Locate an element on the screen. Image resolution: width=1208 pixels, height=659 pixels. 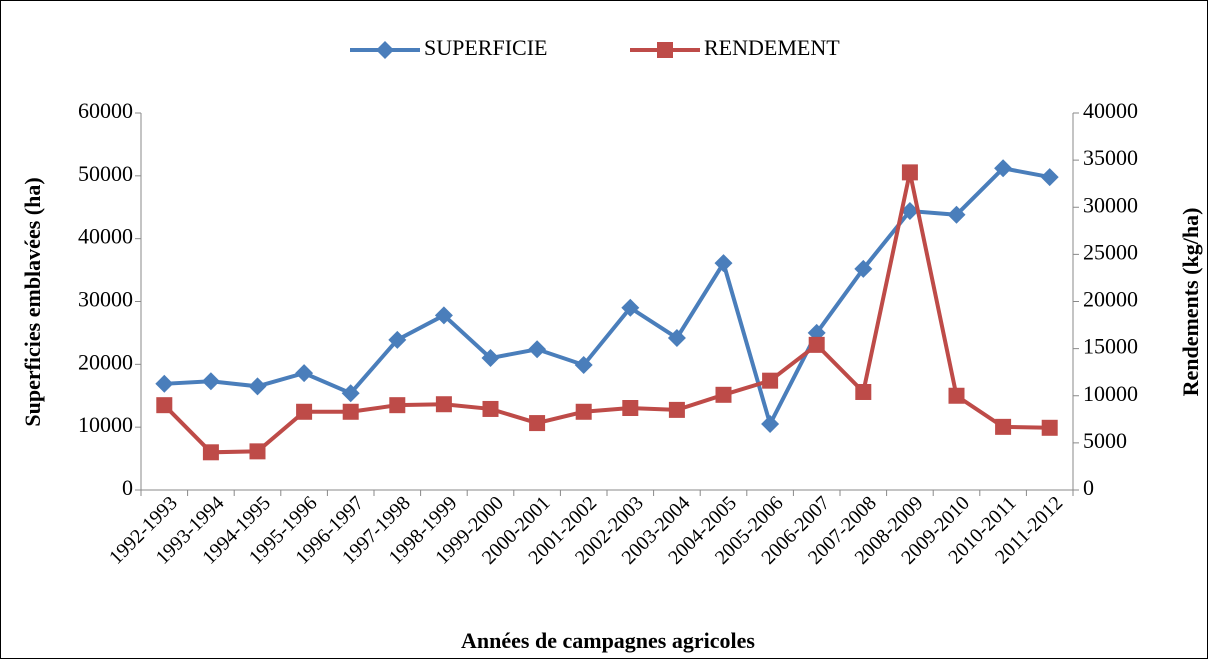
y-tick-label: 10000 is located at coordinates (105, 424).